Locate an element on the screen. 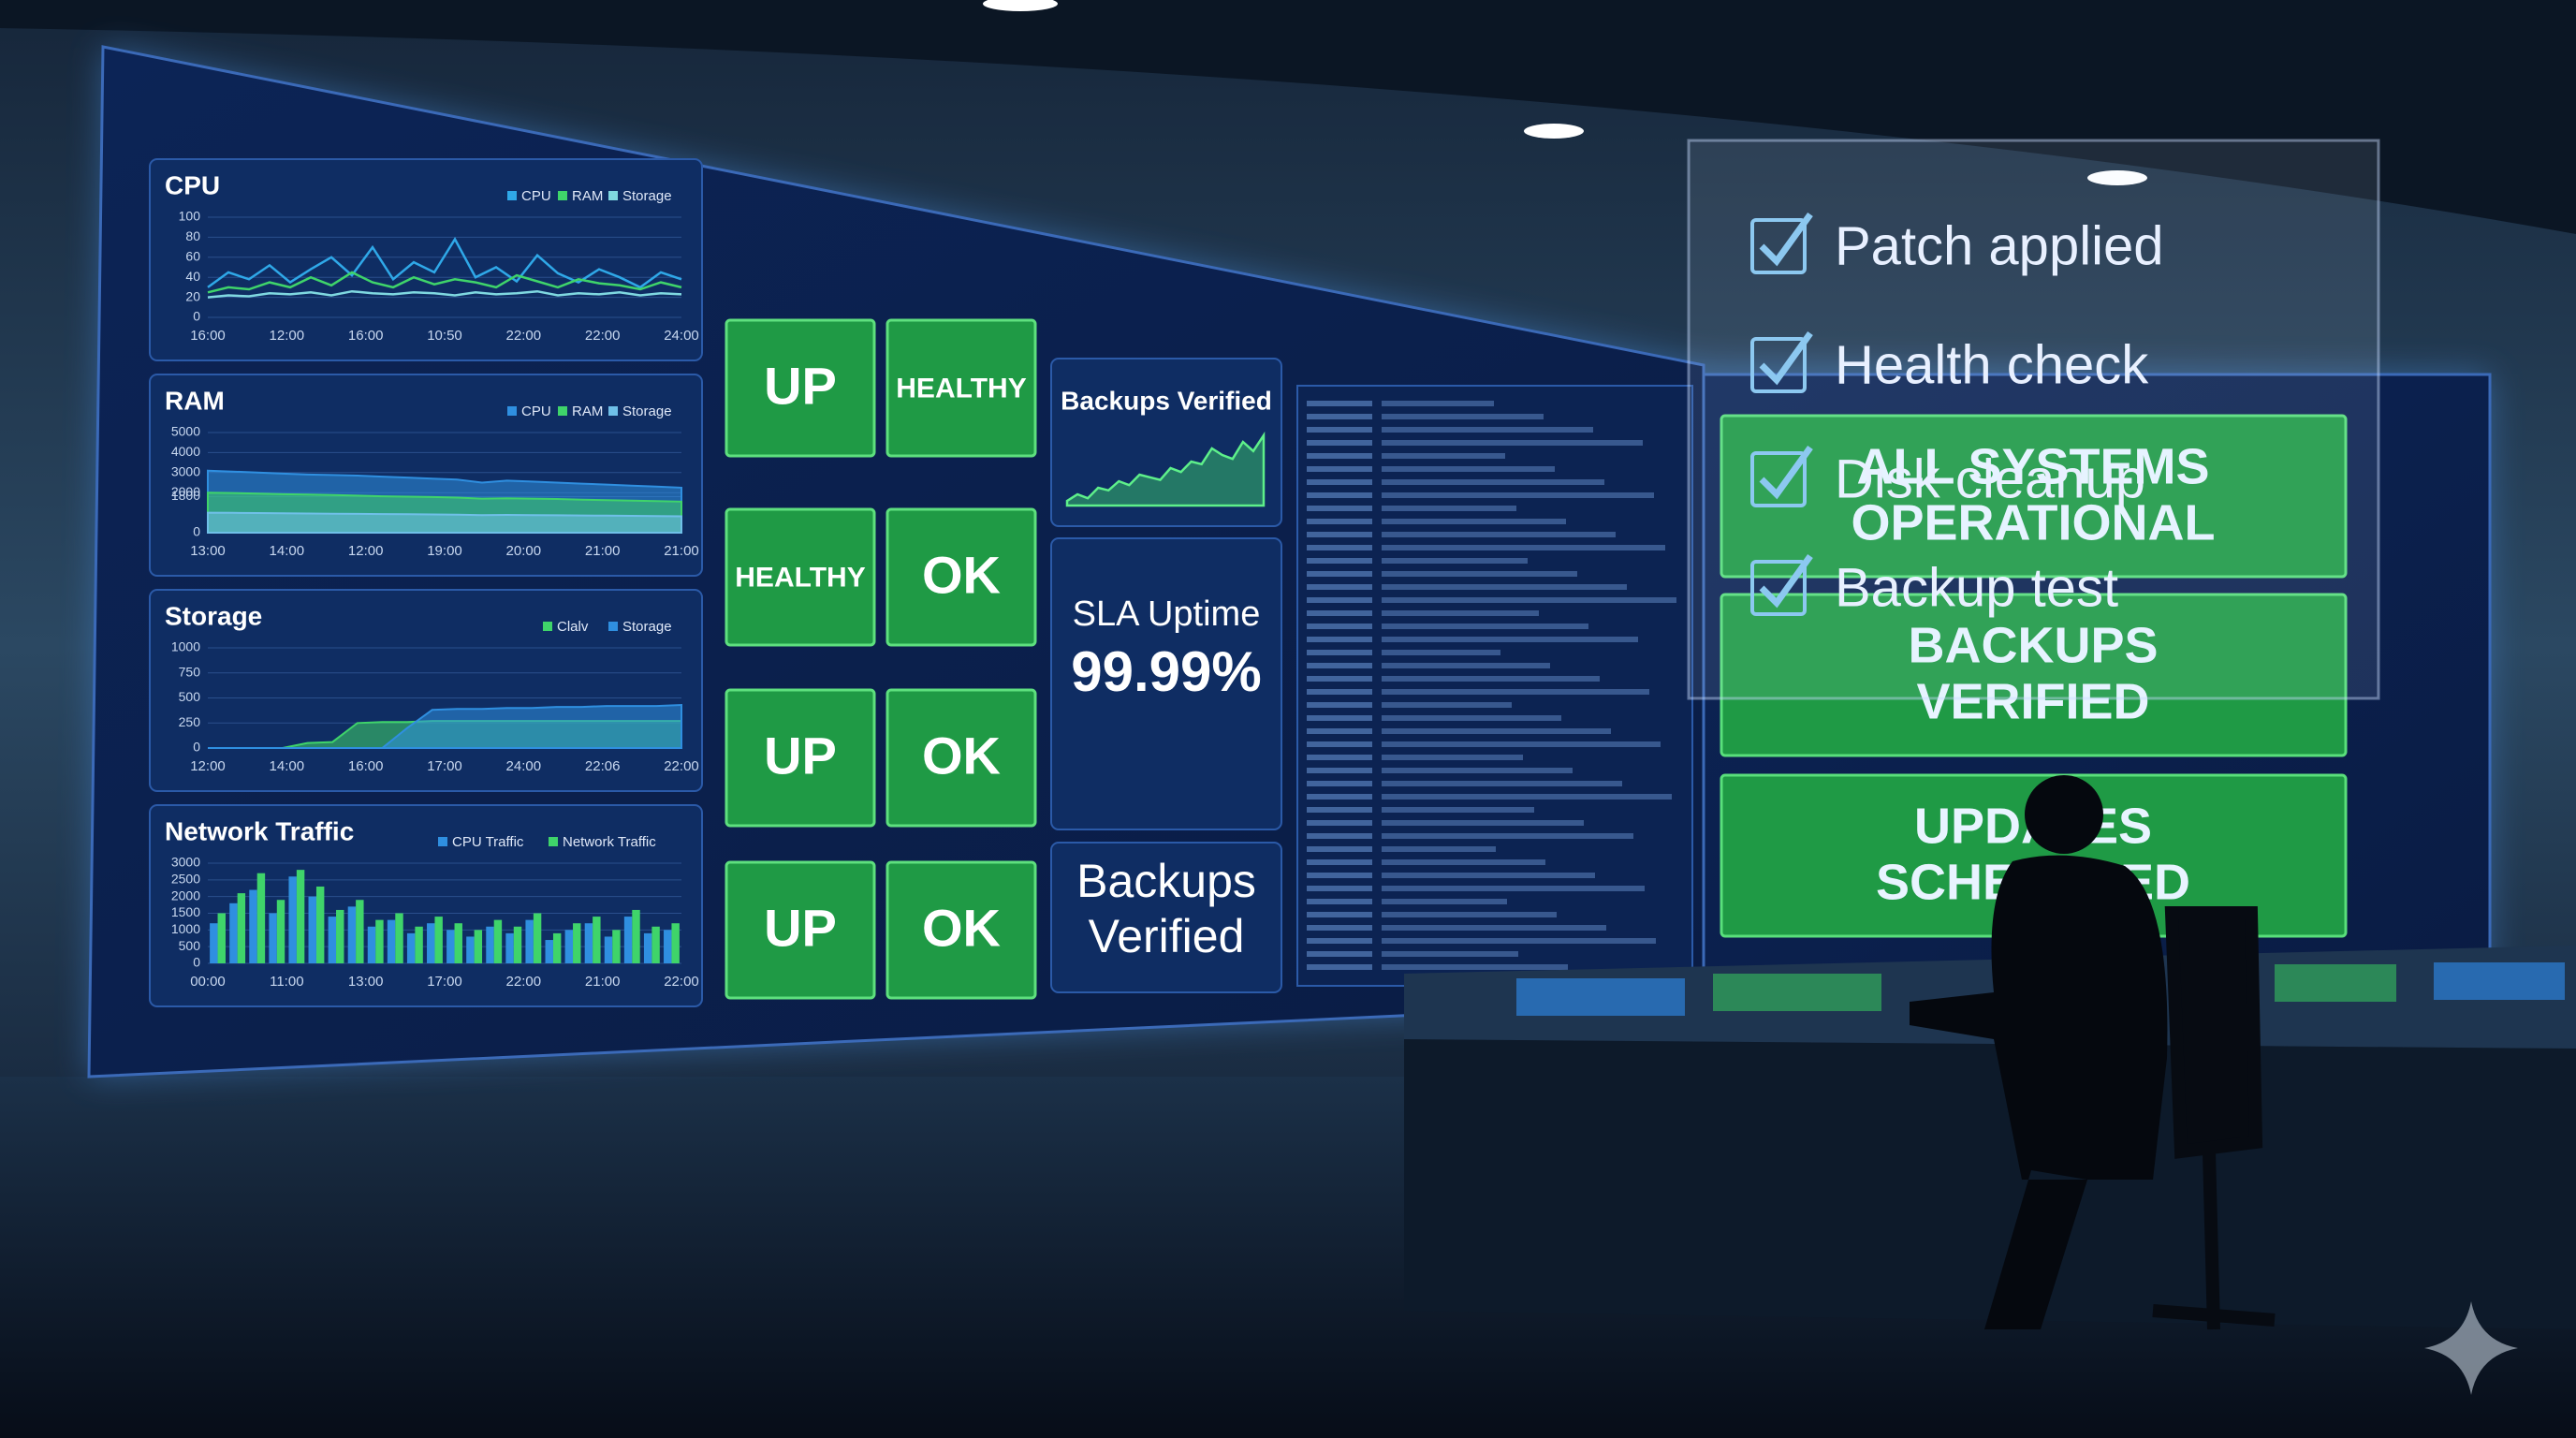 The height and width of the screenshot is (1438, 2576). panel is located at coordinates (1166, 442).